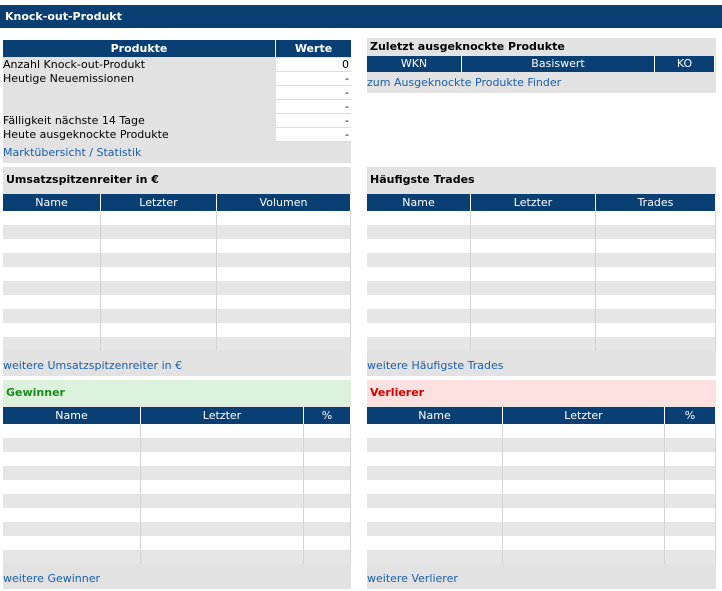 The image size is (722, 591). I want to click on row-value: -, so click(313, 135).